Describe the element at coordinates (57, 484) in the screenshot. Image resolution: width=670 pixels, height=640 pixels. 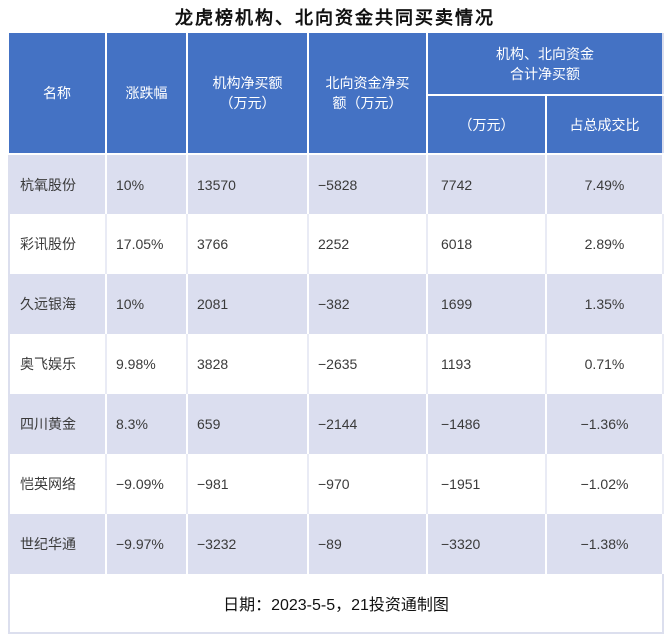
I see `cell-stock-name: 恺英网络` at that location.